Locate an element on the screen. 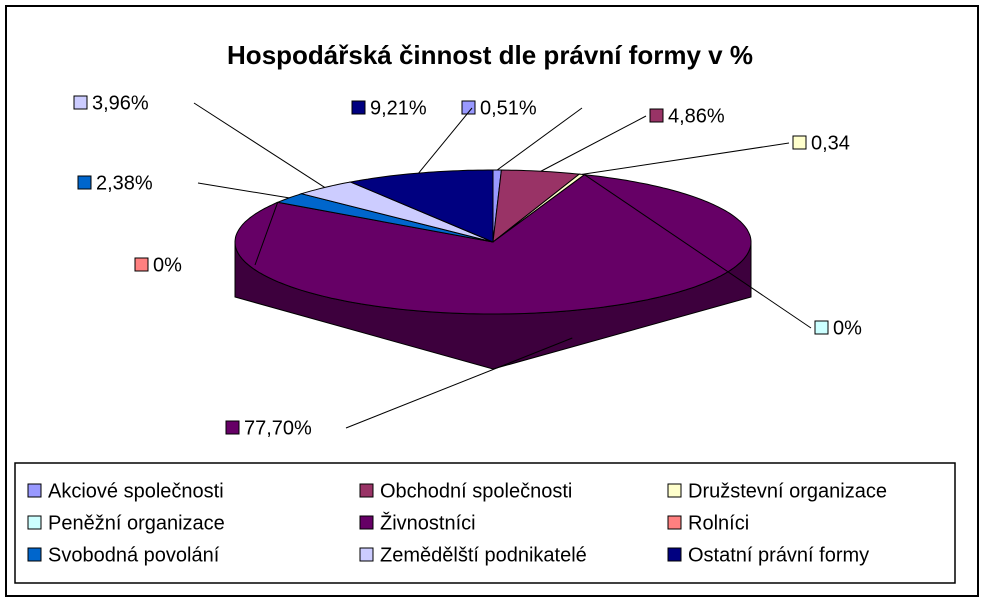  legend-label: Zemědělští podnikatelé is located at coordinates (483, 555).